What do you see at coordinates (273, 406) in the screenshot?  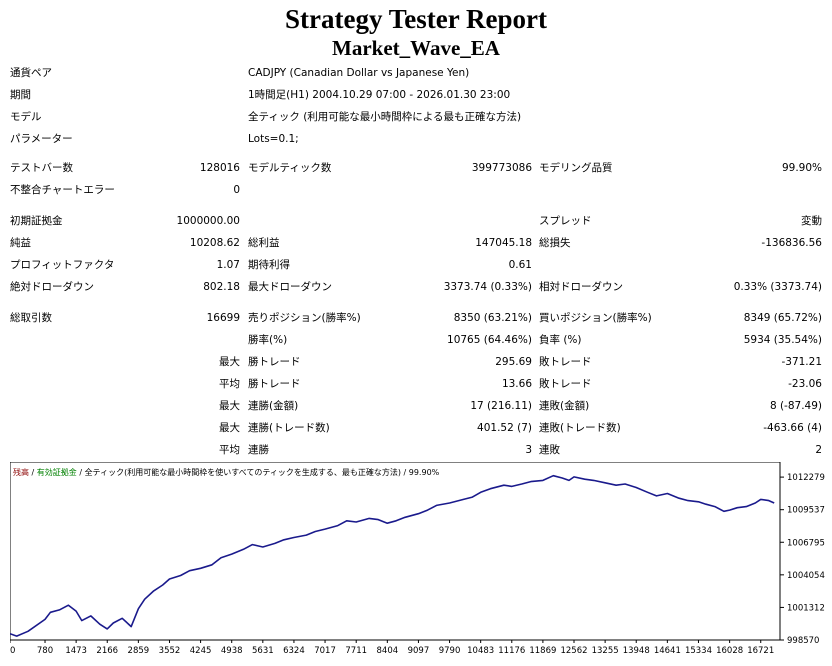 I see `cons-wins-label: 連勝(金額)` at bounding box center [273, 406].